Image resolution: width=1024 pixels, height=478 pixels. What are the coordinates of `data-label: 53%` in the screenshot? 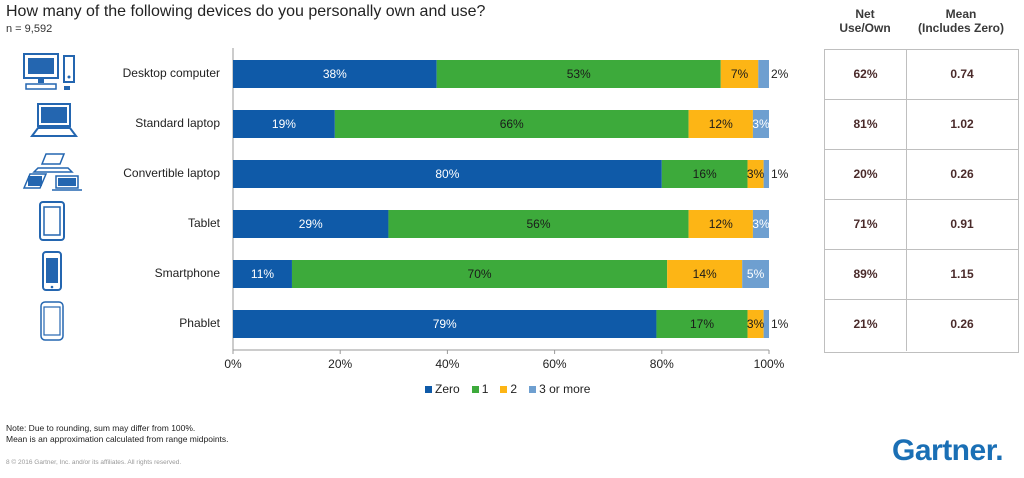 It's located at (579, 74).